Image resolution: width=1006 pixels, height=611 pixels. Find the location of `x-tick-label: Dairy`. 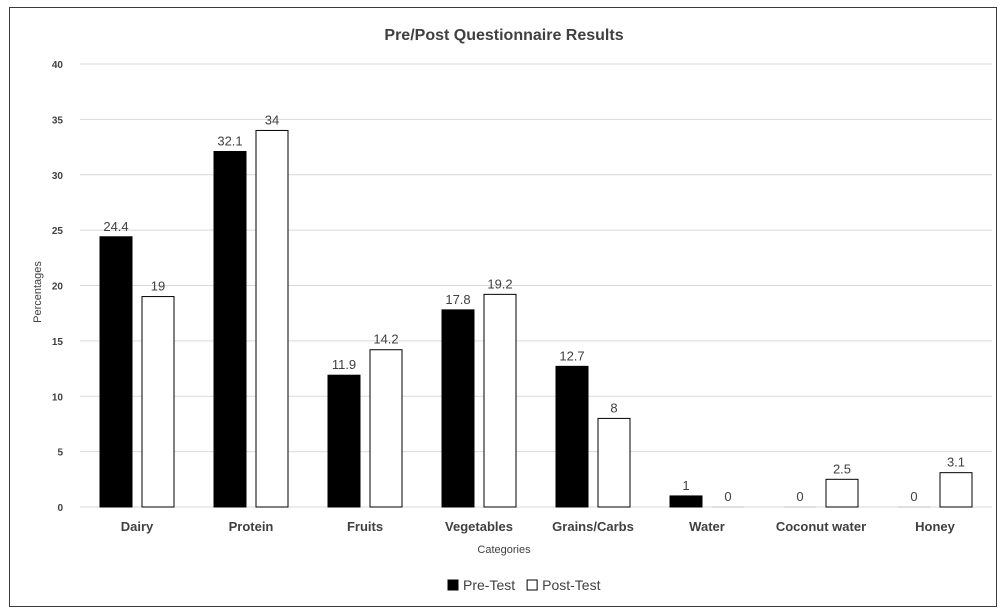

x-tick-label: Dairy is located at coordinates (137, 526).